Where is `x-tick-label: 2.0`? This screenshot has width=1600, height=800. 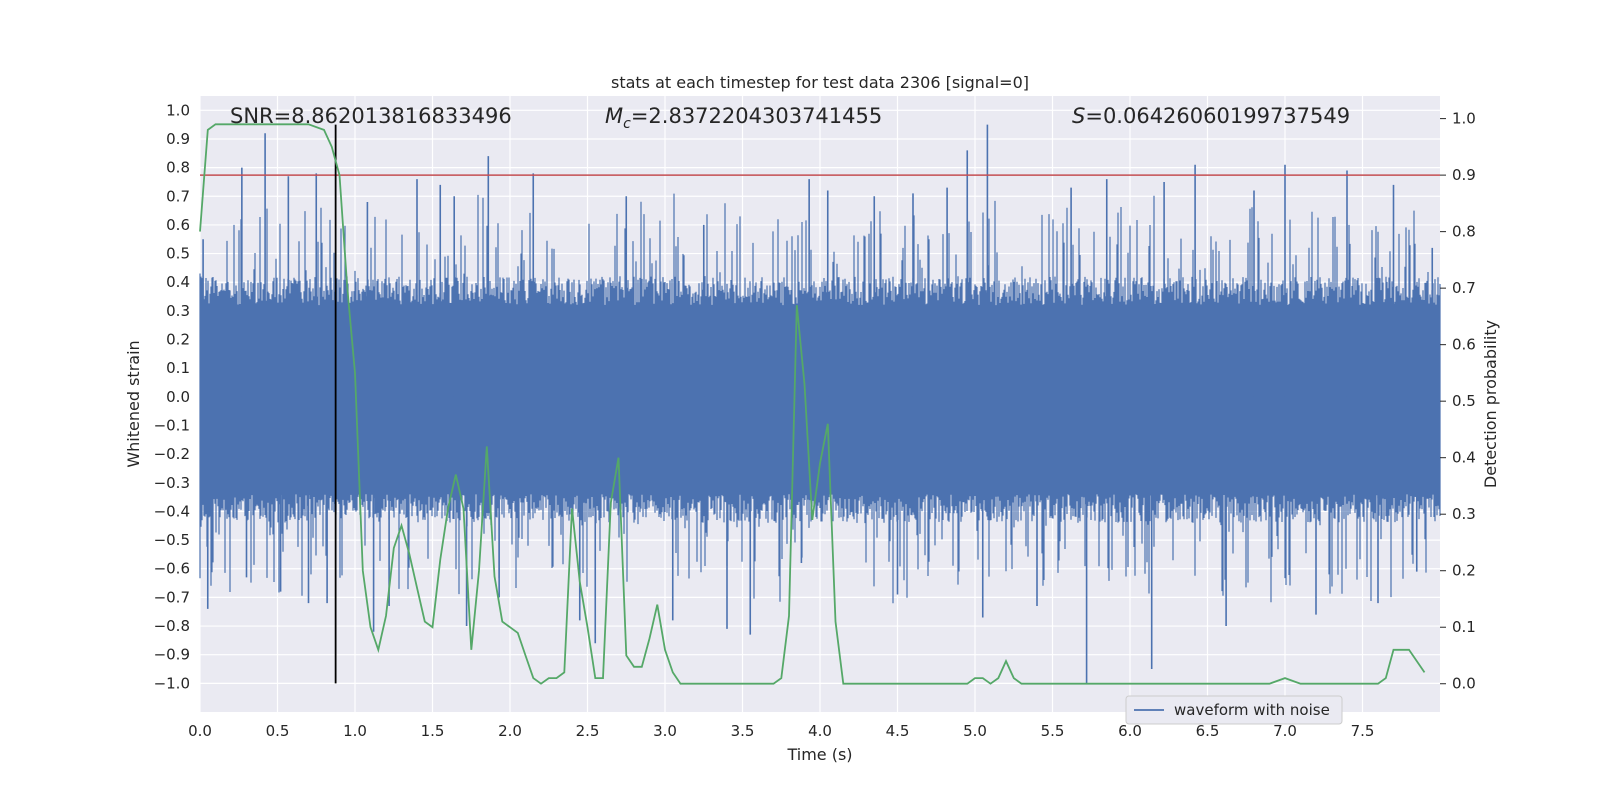
x-tick-label: 2.0 is located at coordinates (510, 731).